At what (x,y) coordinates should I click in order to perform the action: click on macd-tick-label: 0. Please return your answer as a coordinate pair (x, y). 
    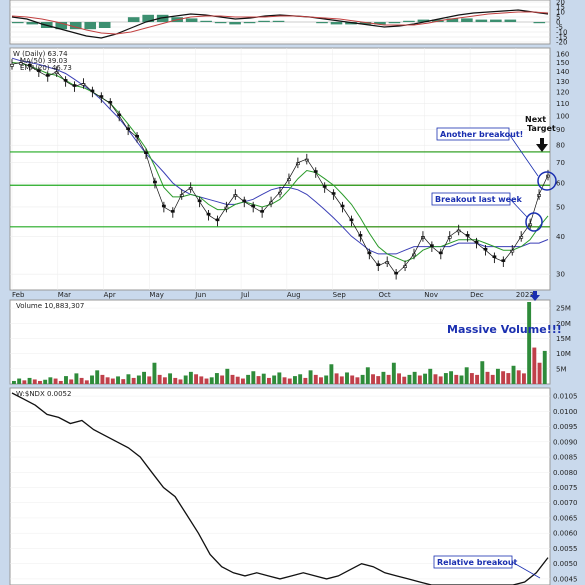
    Looking at the image, I should click on (558, 23).